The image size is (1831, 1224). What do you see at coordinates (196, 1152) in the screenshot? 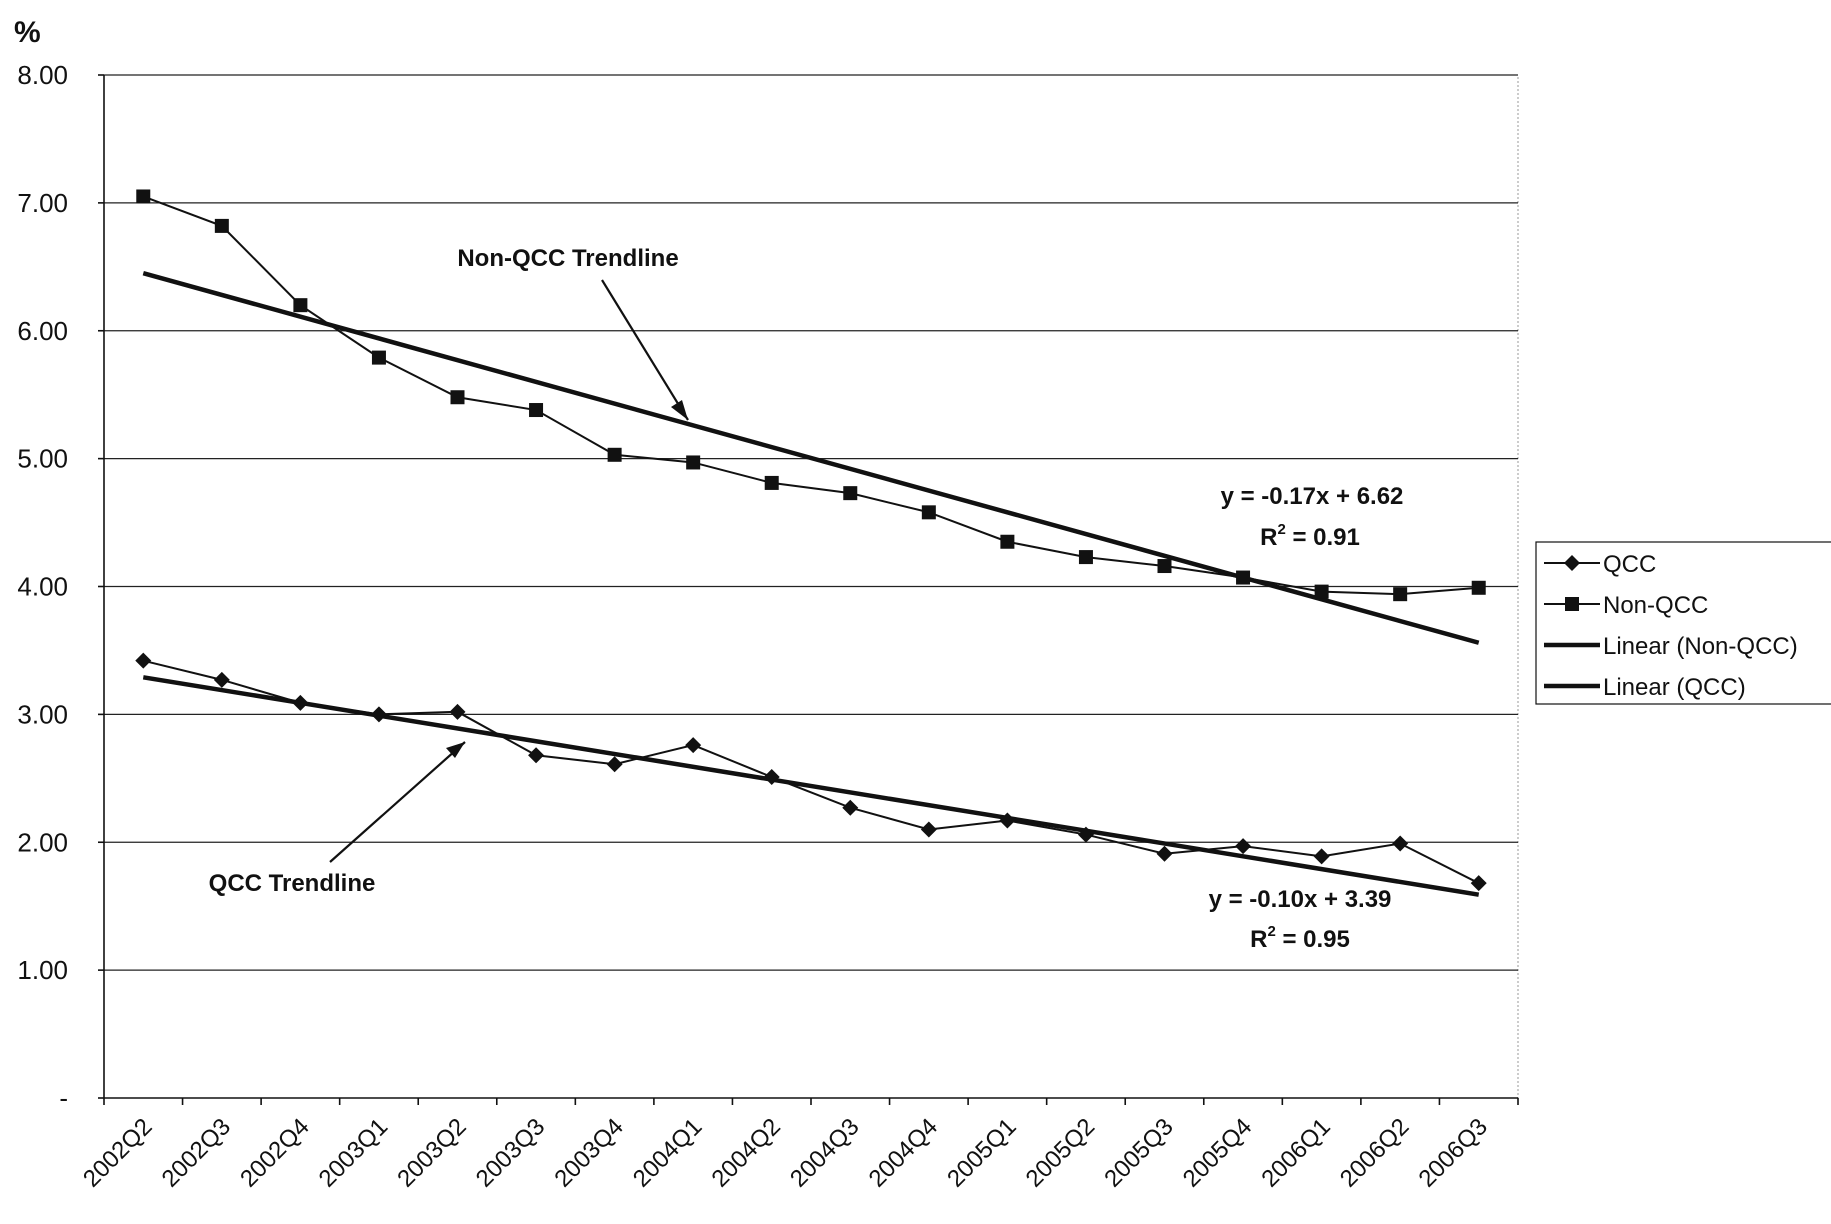
I see `x-tick-label: 2002Q3` at bounding box center [196, 1152].